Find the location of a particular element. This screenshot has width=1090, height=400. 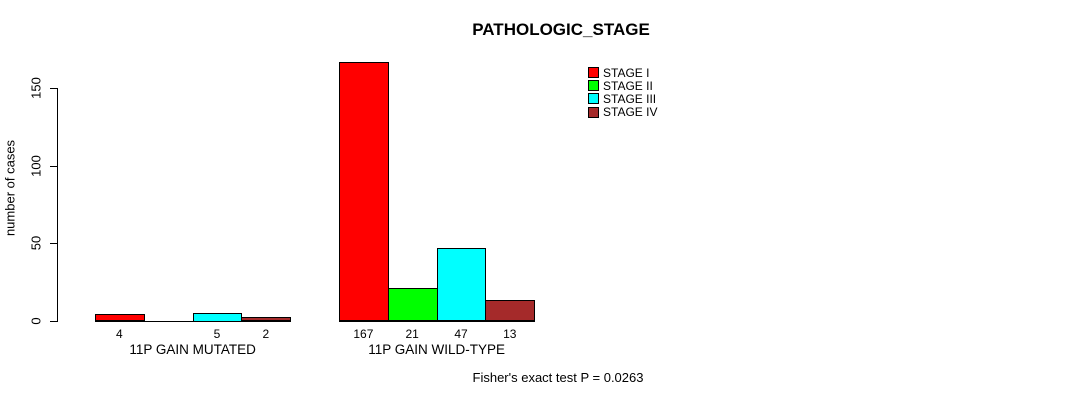

category-label-11p-gain-wild-type: 11P GAIN WILD-TYPE is located at coordinates (436, 349).